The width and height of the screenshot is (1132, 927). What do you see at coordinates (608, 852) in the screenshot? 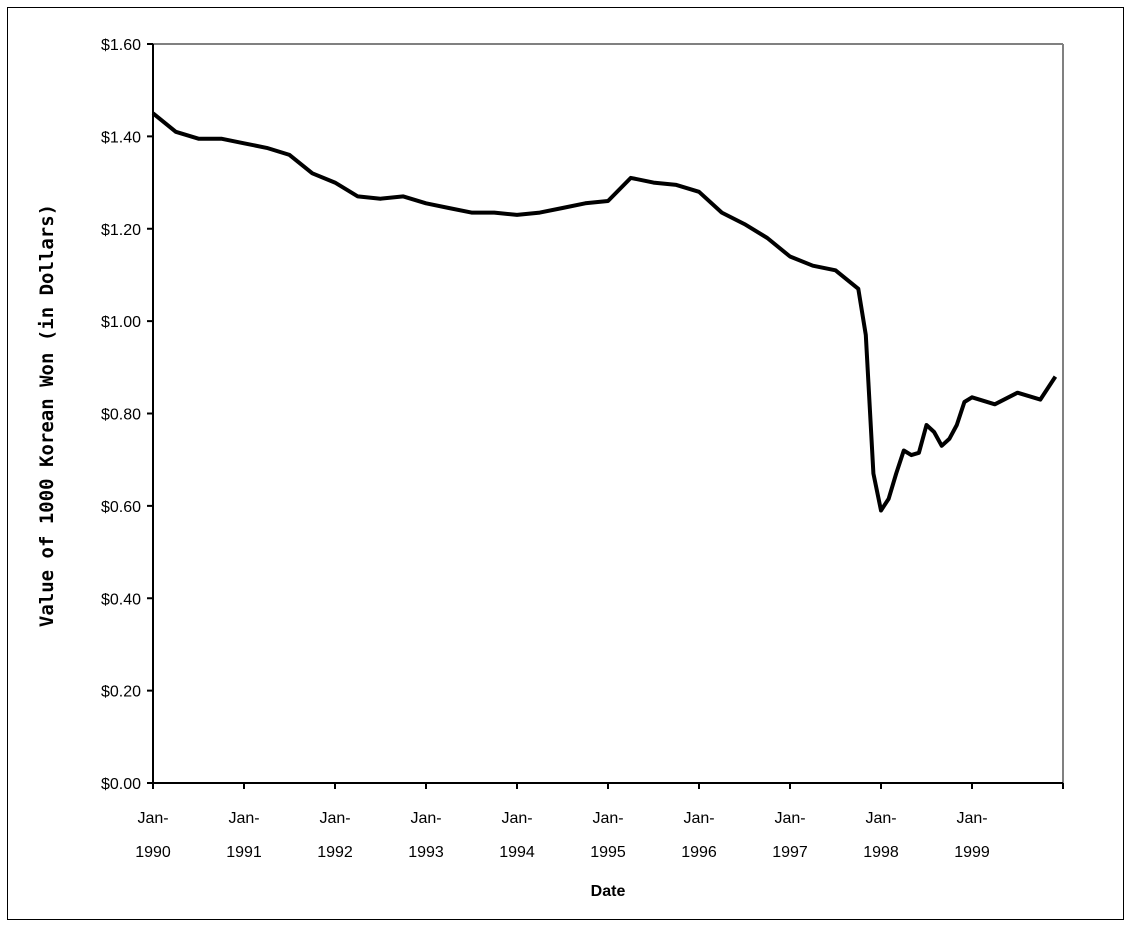
I see `x-tick-label: 1995` at bounding box center [608, 852].